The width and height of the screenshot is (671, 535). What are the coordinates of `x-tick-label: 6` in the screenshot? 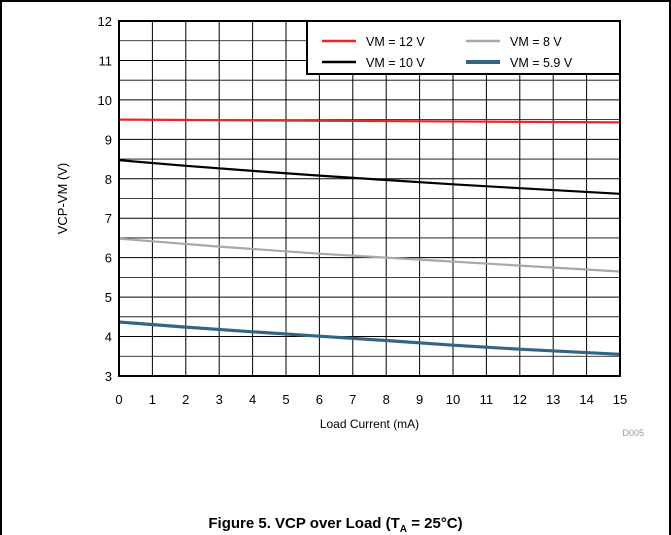 It's located at (319, 399).